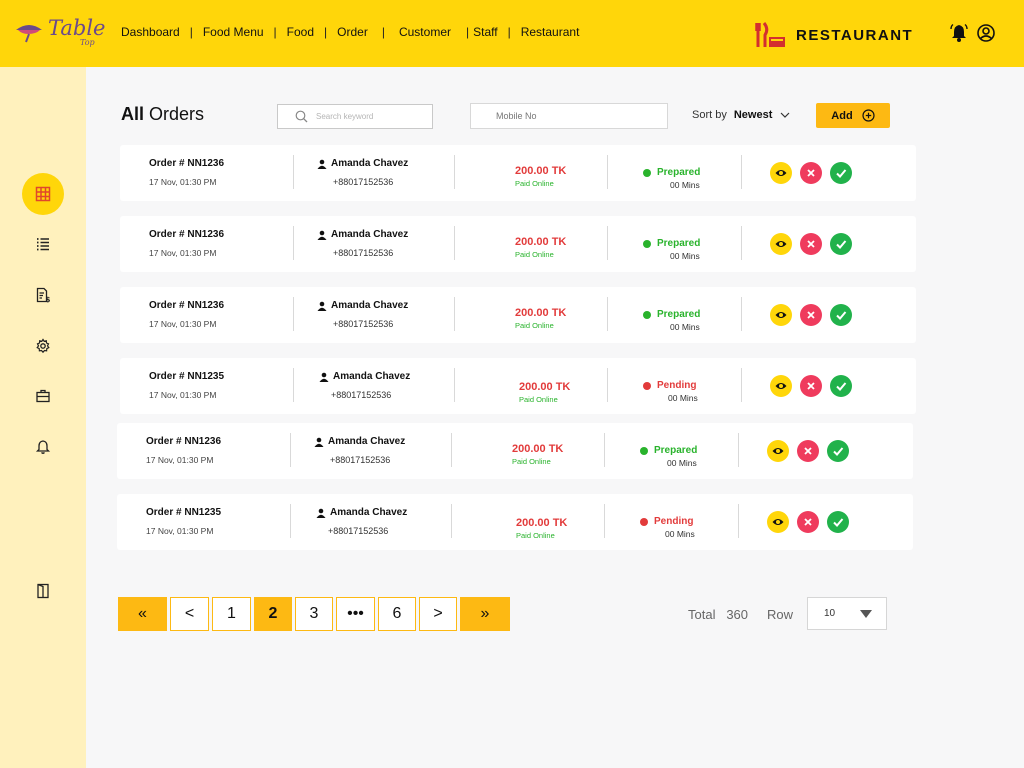 Image resolution: width=1024 pixels, height=768 pixels. What do you see at coordinates (550, 32) in the screenshot?
I see `nav-restaurant: Restaurant` at bounding box center [550, 32].